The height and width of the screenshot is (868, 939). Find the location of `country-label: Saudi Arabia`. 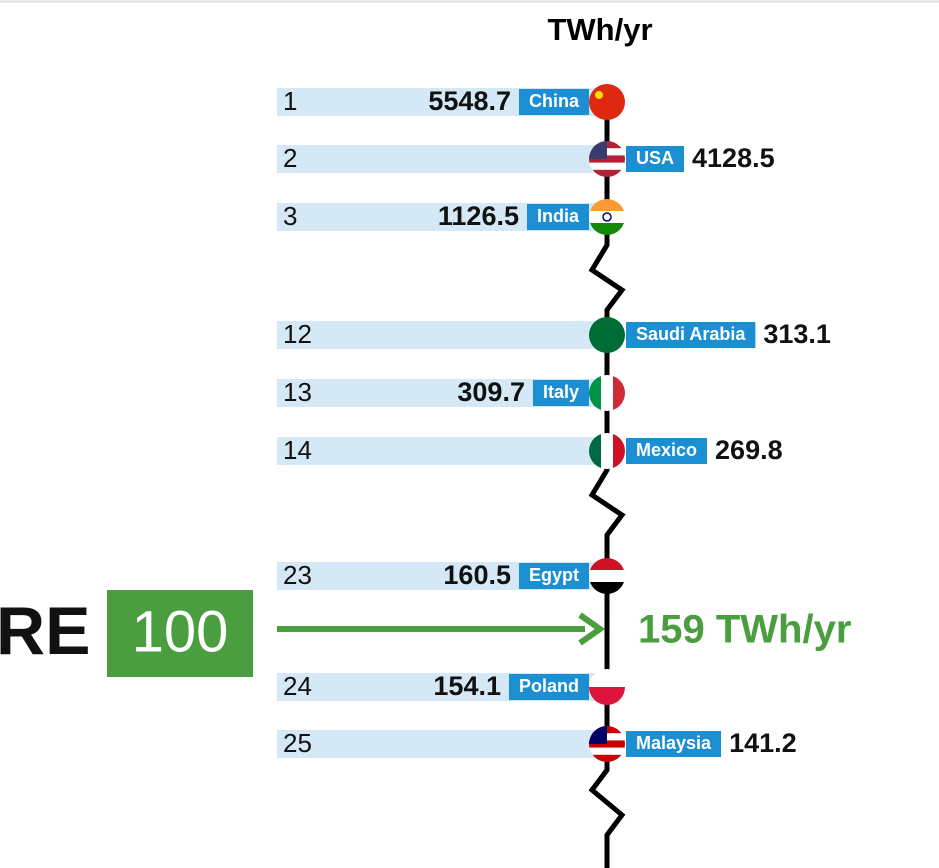

country-label: Saudi Arabia is located at coordinates (691, 334).